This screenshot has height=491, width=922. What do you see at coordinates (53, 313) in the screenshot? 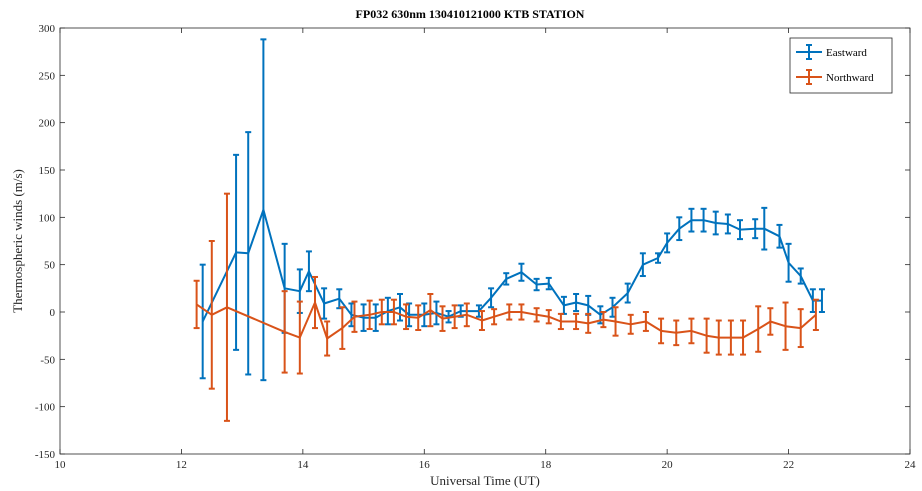
I see `y-tick-label: 0` at bounding box center [53, 313].